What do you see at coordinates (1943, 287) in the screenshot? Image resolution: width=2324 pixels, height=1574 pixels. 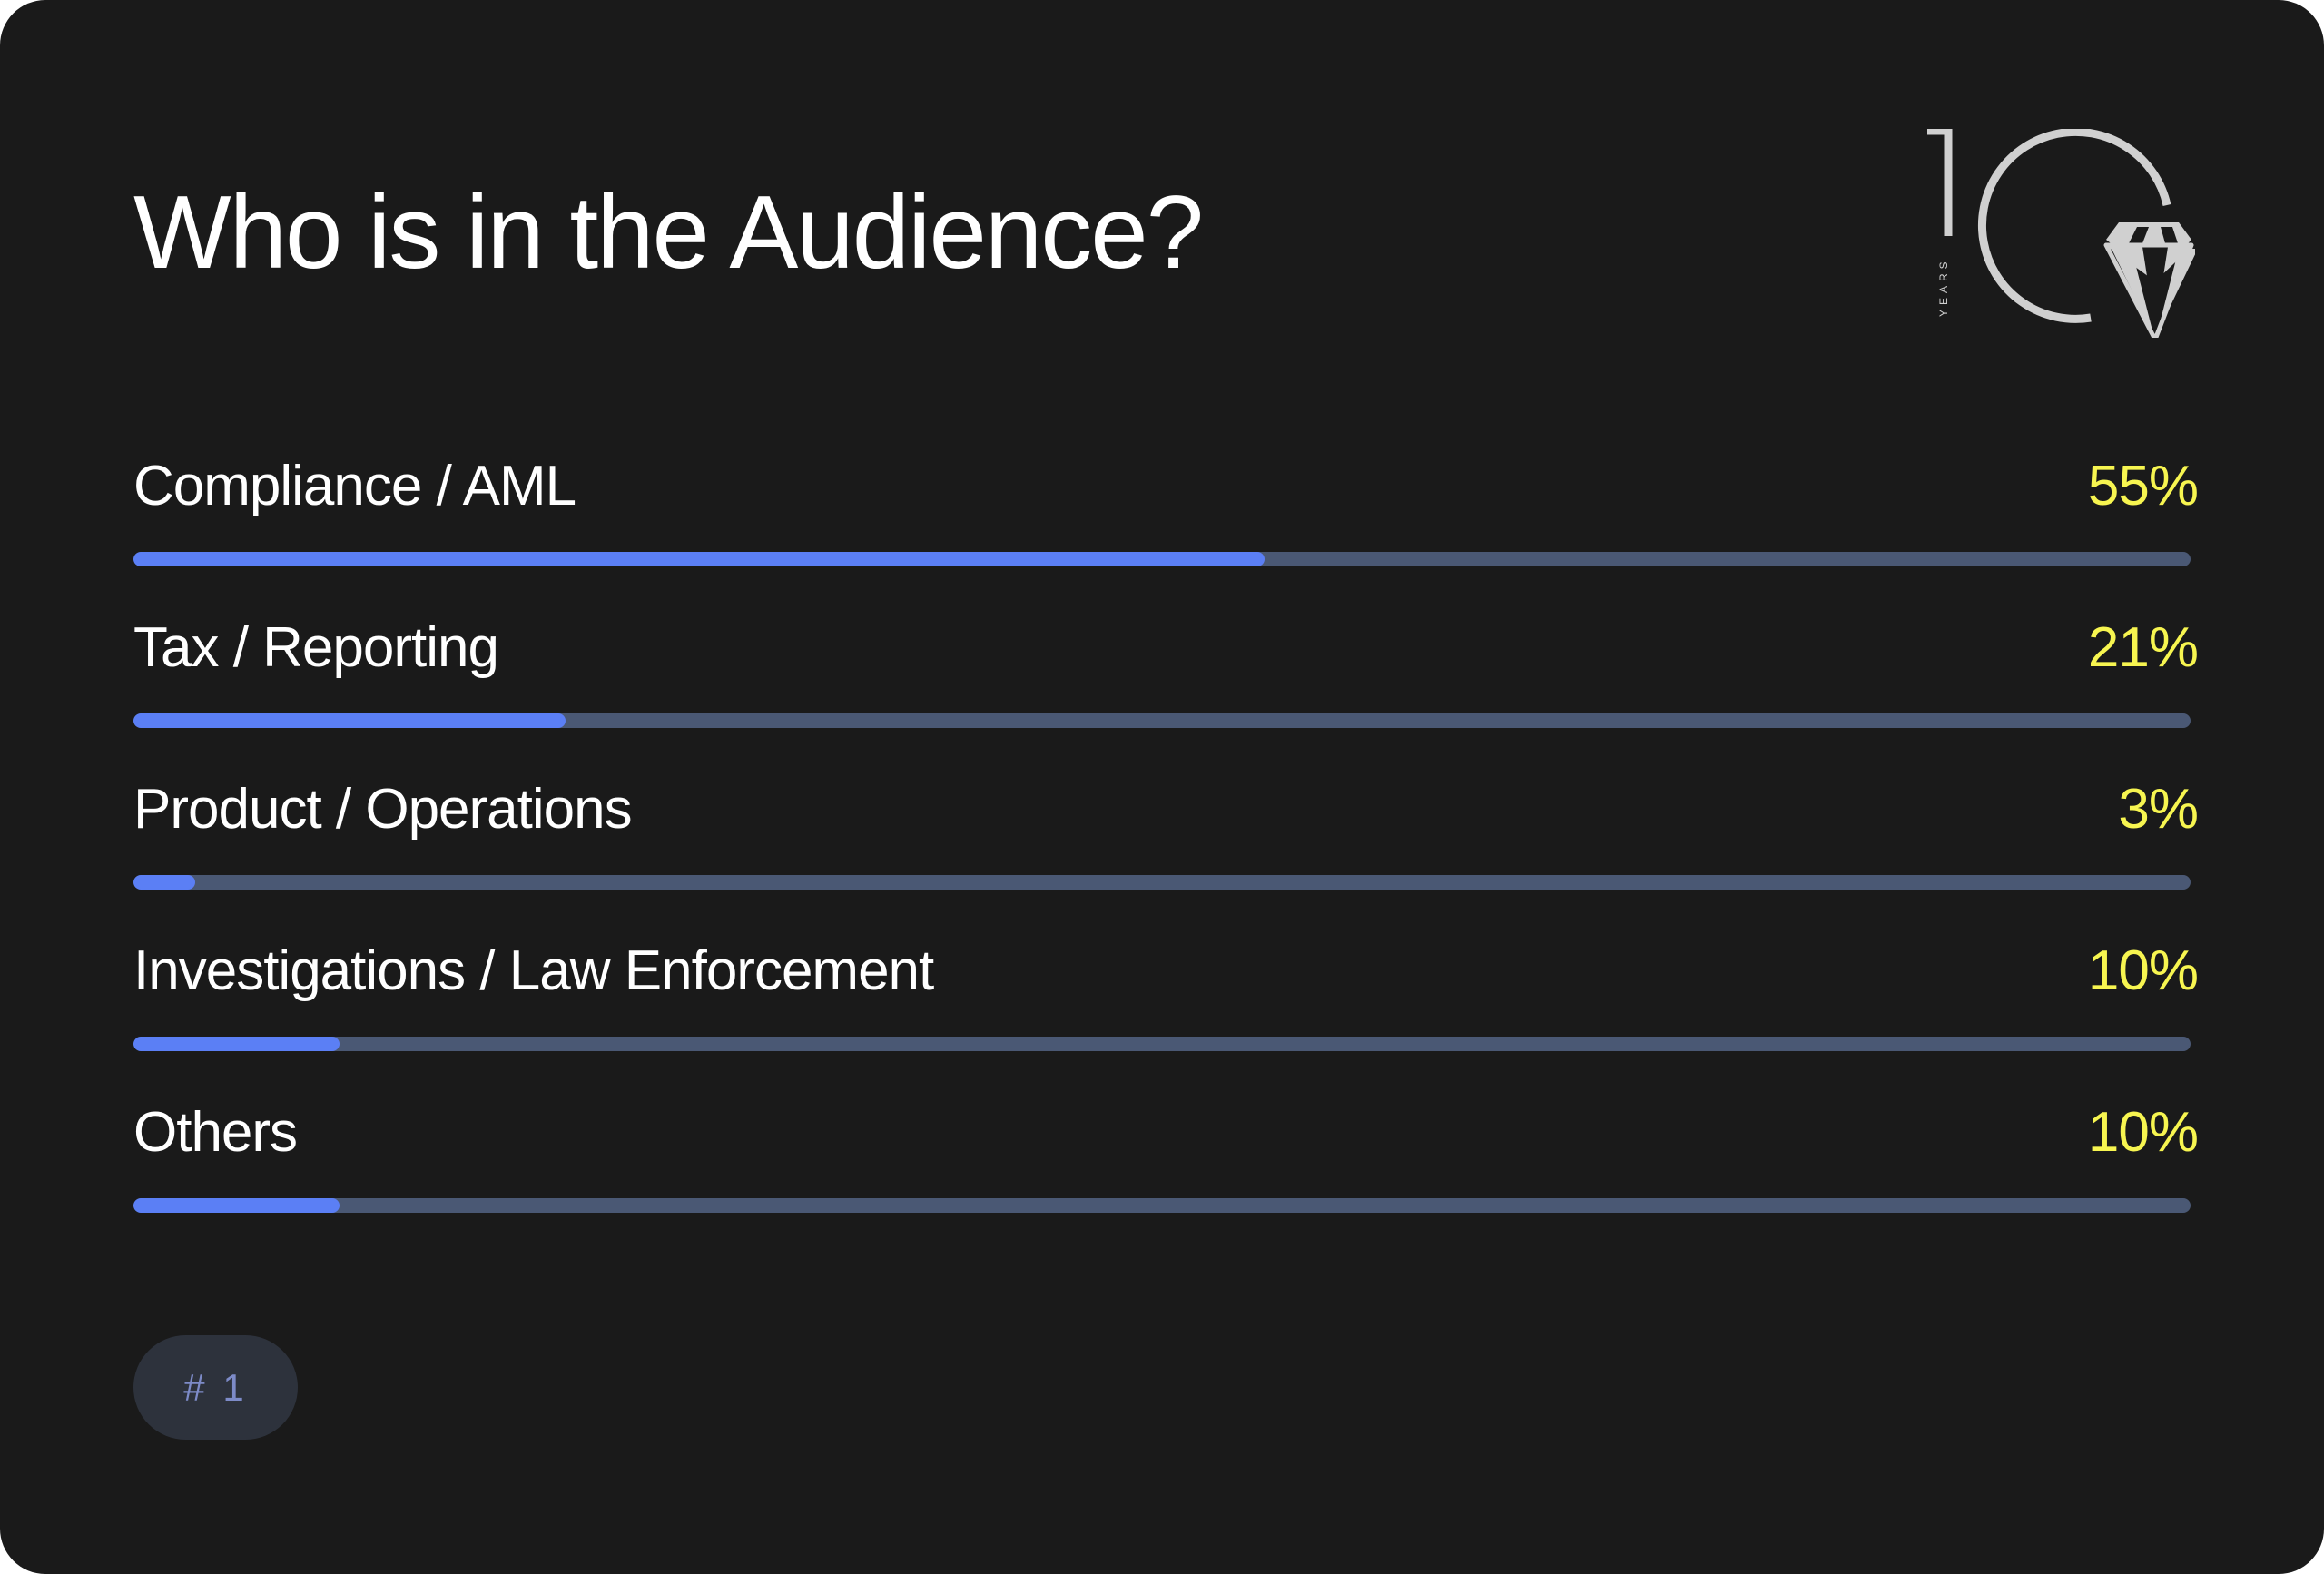 I see `logo-years-text: YEARS` at bounding box center [1943, 287].